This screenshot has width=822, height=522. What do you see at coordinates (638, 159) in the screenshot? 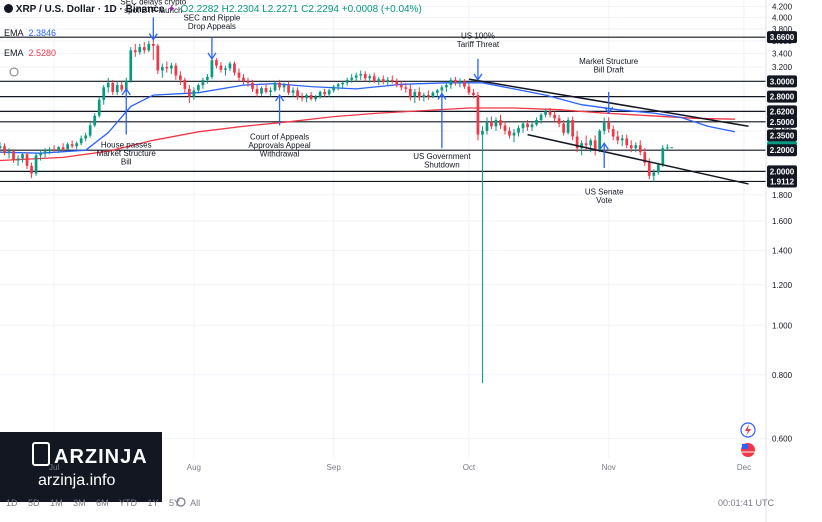
I see `trend-channel-line` at bounding box center [638, 159].